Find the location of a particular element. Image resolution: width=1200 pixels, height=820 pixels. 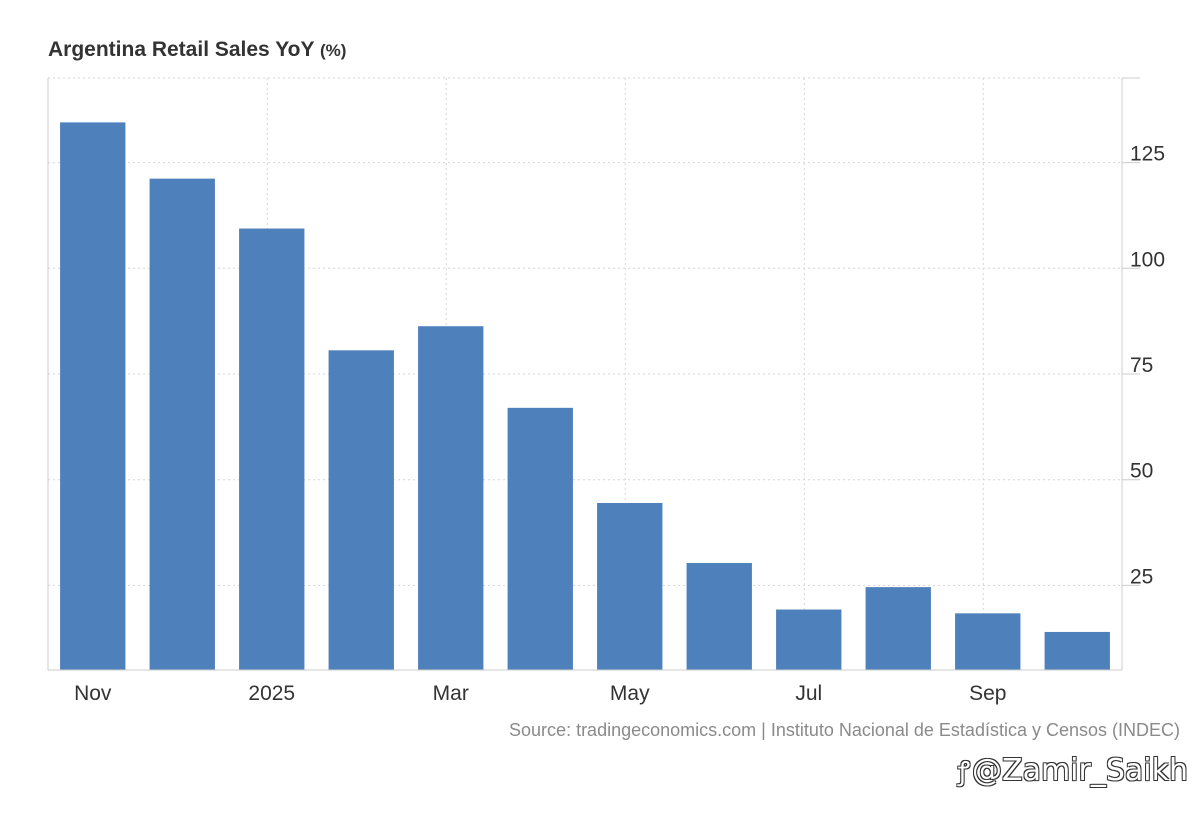

chart-title: Argentina Retail Sales YoY (%) is located at coordinates (197, 50).